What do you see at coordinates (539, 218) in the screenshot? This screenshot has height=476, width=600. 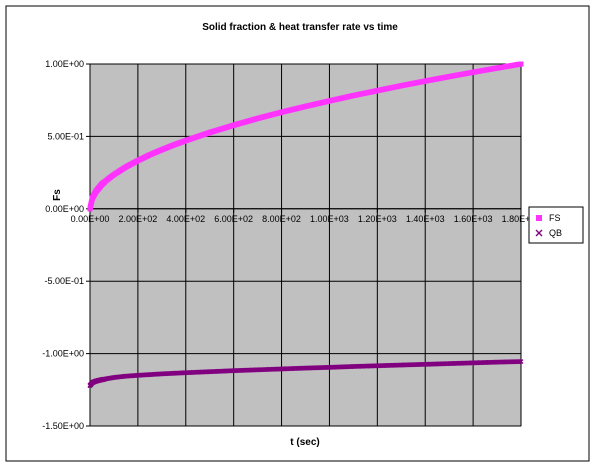 I see `legend-marker-fs` at bounding box center [539, 218].